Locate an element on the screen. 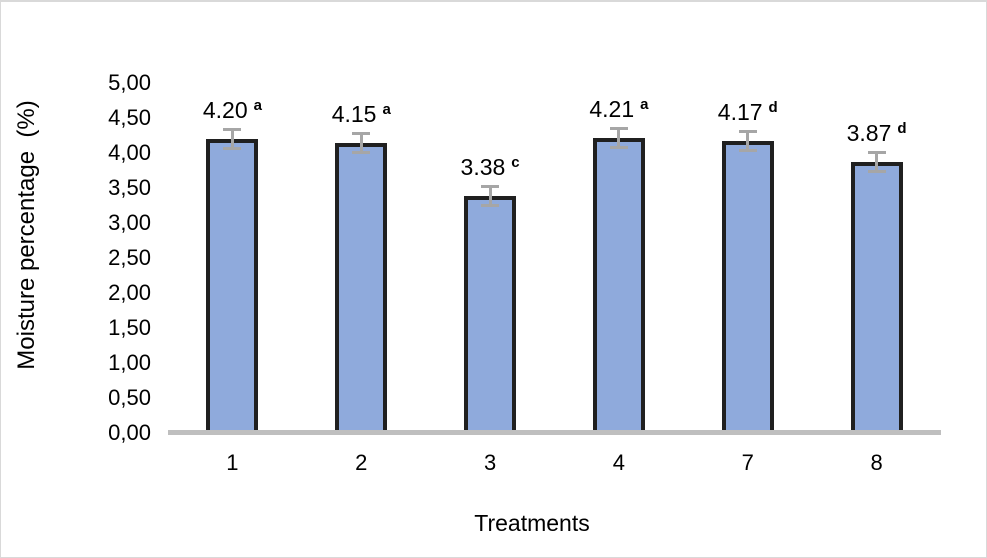 Image resolution: width=987 pixels, height=558 pixels. bar-value: 4.15 is located at coordinates (354, 113).